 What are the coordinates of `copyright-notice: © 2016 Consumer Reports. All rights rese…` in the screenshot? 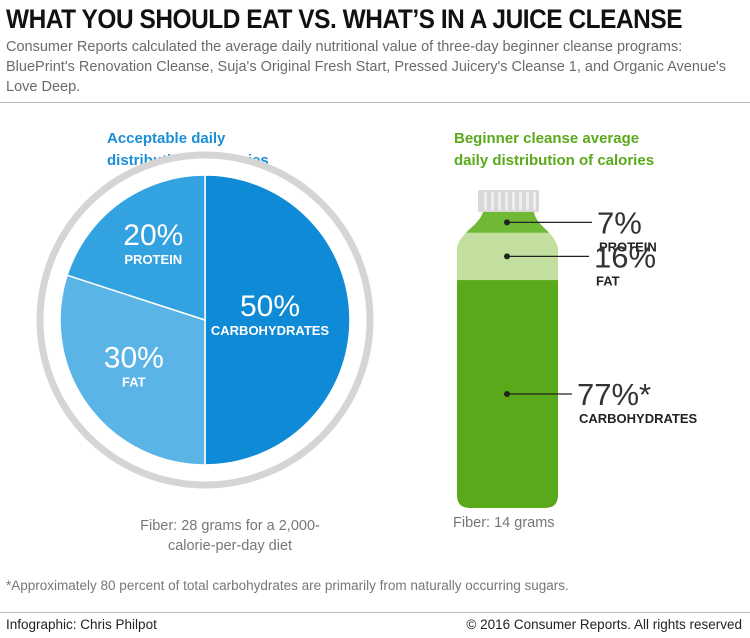 It's located at (604, 624).